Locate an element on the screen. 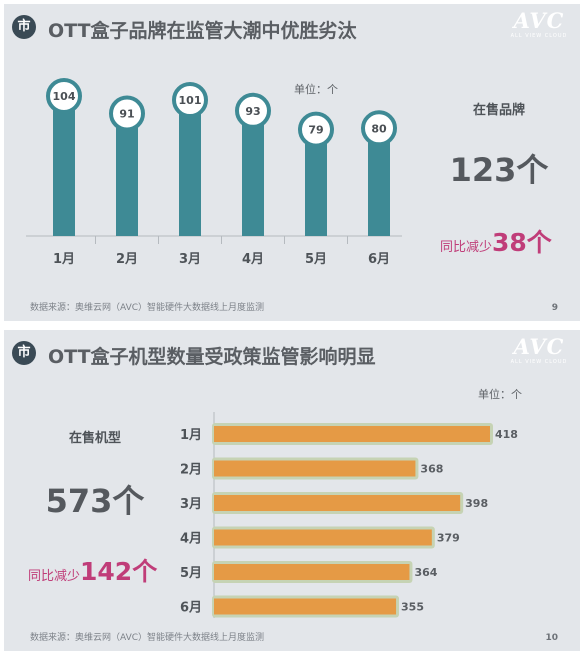  yoy-change: 同比减少38个 is located at coordinates (496, 241).